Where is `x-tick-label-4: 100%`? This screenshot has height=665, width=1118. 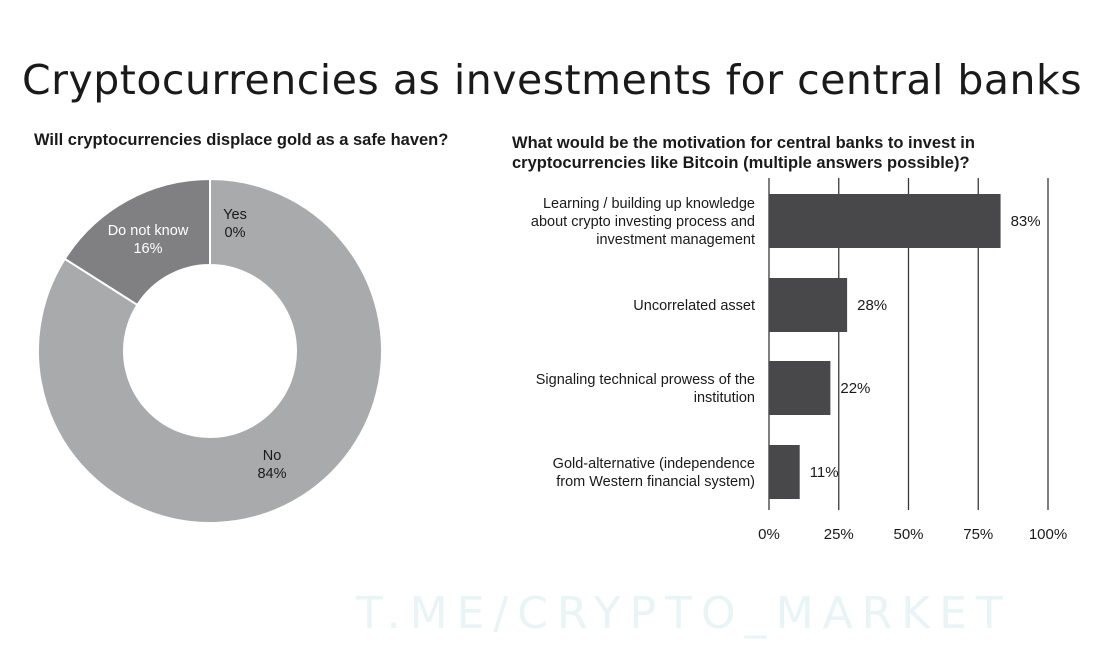 x-tick-label-4: 100% is located at coordinates (1048, 534).